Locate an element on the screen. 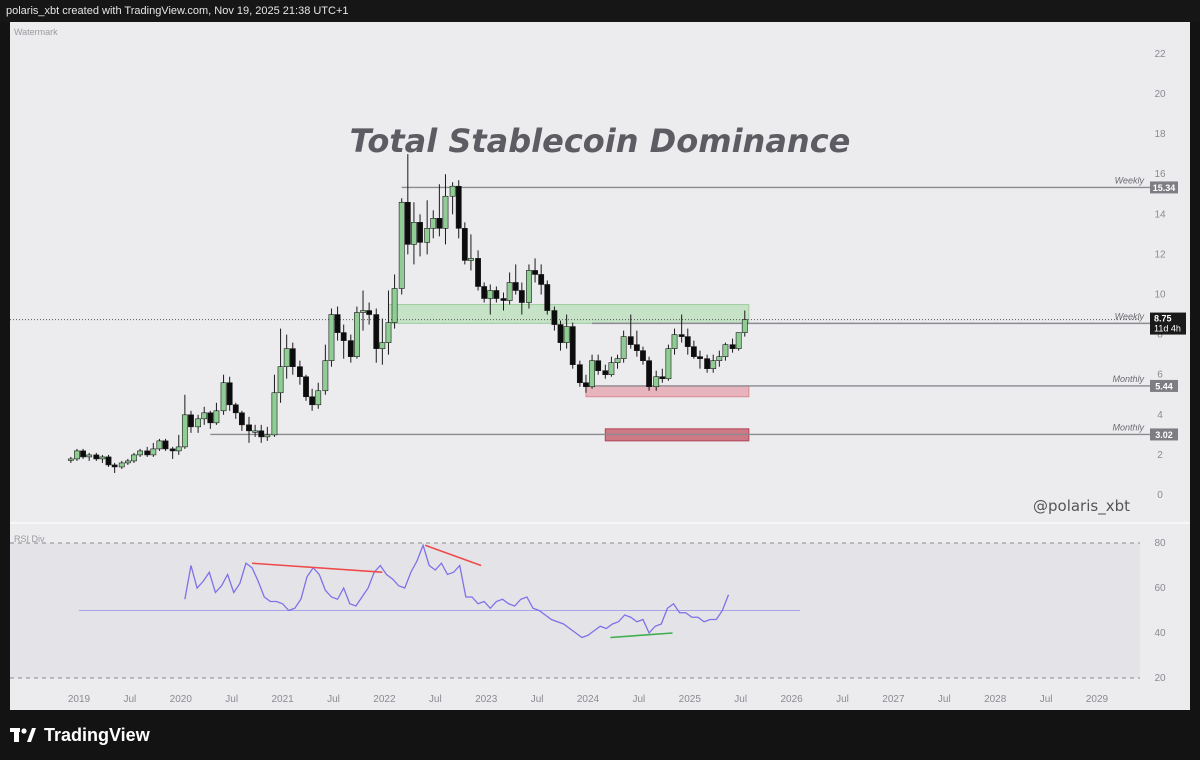 The image size is (1200, 760). price-tick-label: 0 is located at coordinates (1160, 495).